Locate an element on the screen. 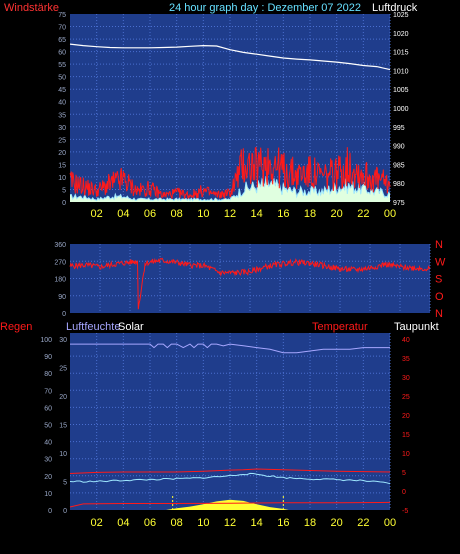 Image resolution: width=460 pixels, height=554 pixels. y-tick-label-left2: 10 is located at coordinates (63, 454).